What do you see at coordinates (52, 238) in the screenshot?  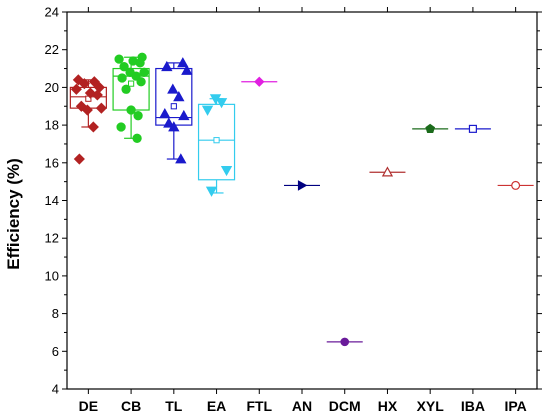 I see `y-tick-label-12: 12` at bounding box center [52, 238].